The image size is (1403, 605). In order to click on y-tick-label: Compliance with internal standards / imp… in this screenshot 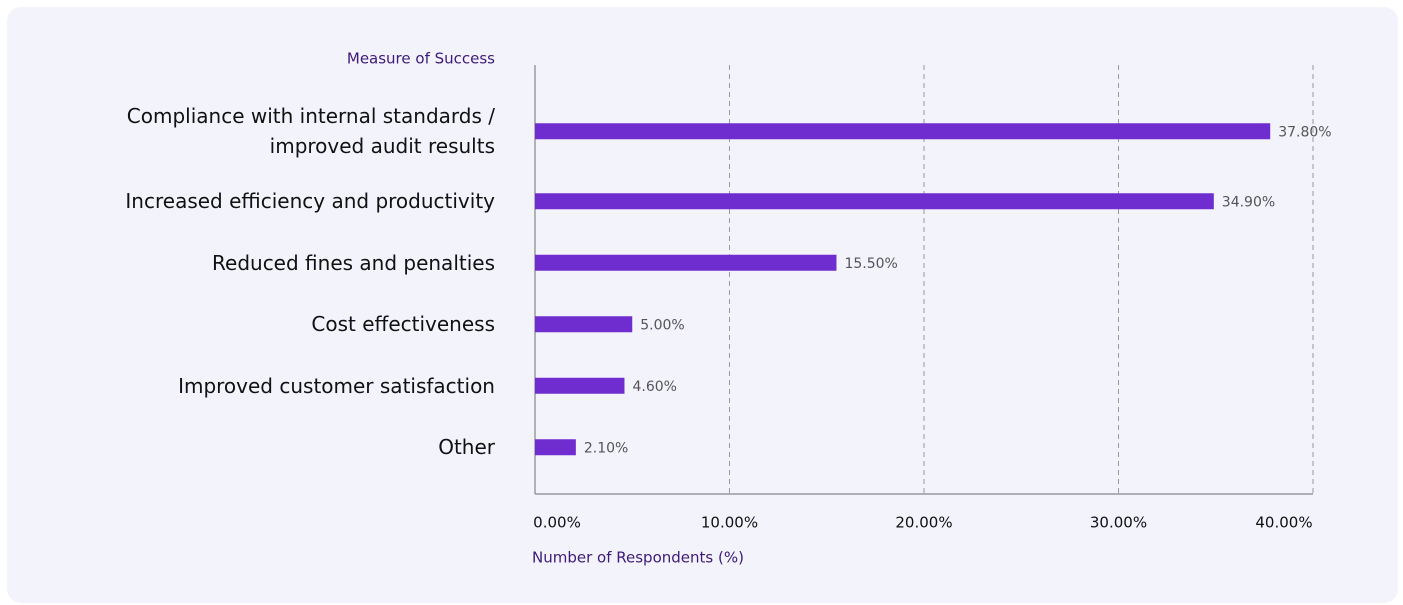, I will do `click(310, 131)`.